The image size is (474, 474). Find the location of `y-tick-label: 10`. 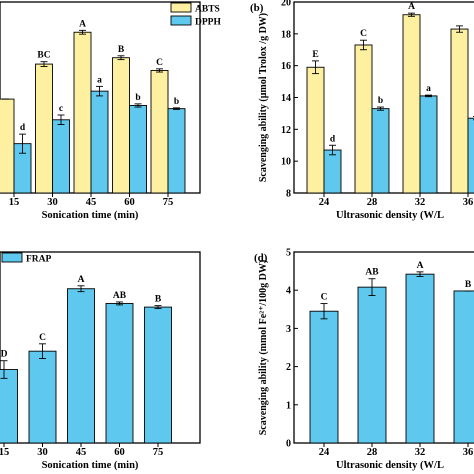

y-tick-label: 10 is located at coordinates (286, 162).